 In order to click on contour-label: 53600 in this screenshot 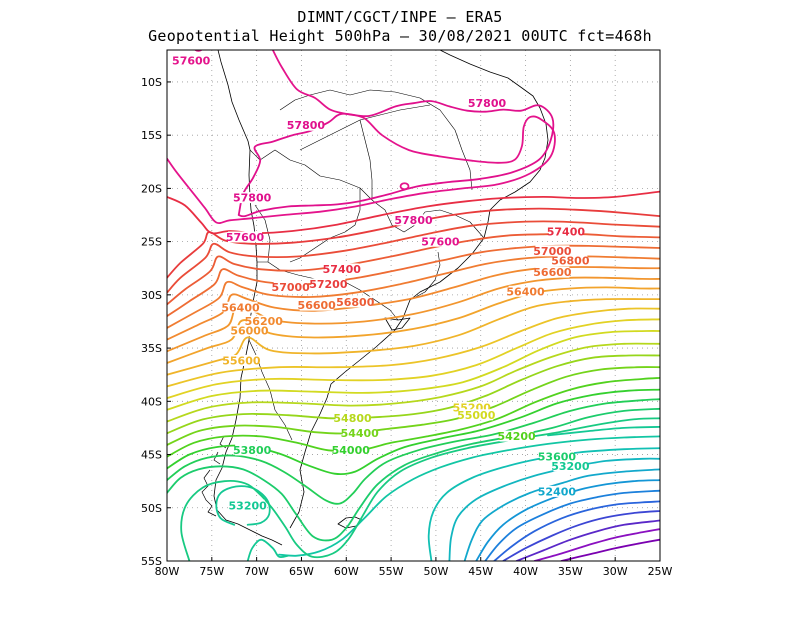, I will do `click(557, 456)`.